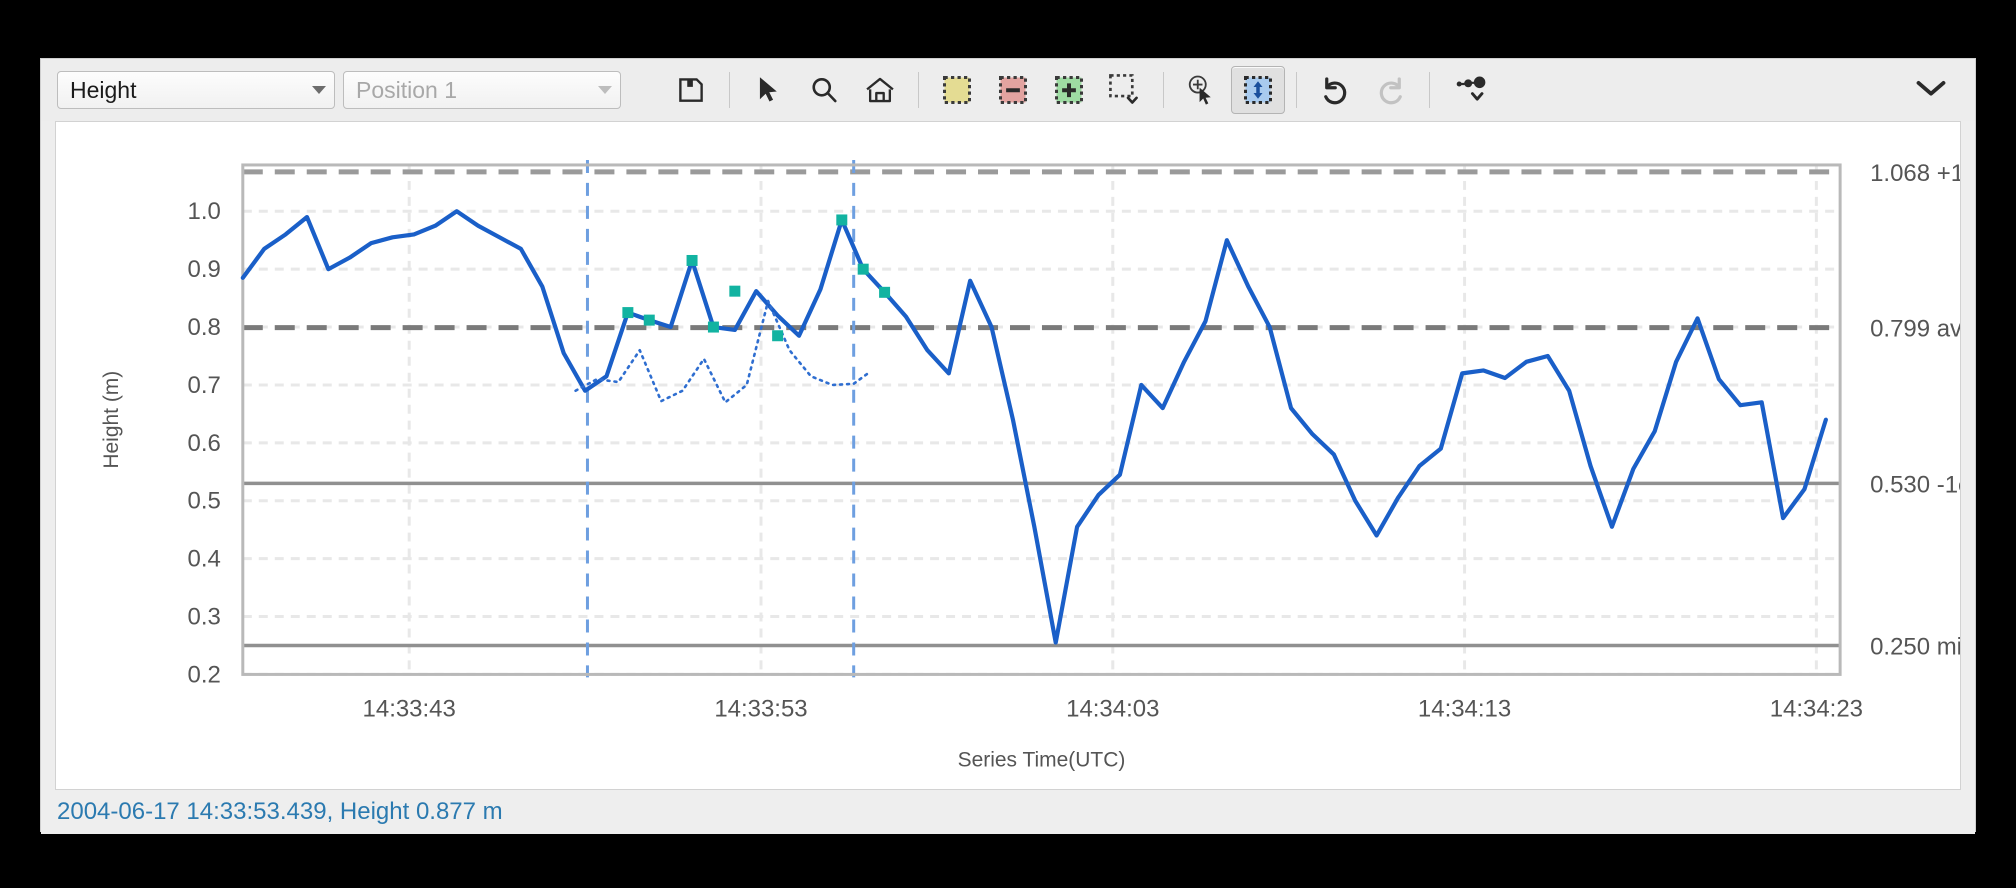 This screenshot has height=888, width=2016. I want to click on zoom-tool-button, so click(824, 90).